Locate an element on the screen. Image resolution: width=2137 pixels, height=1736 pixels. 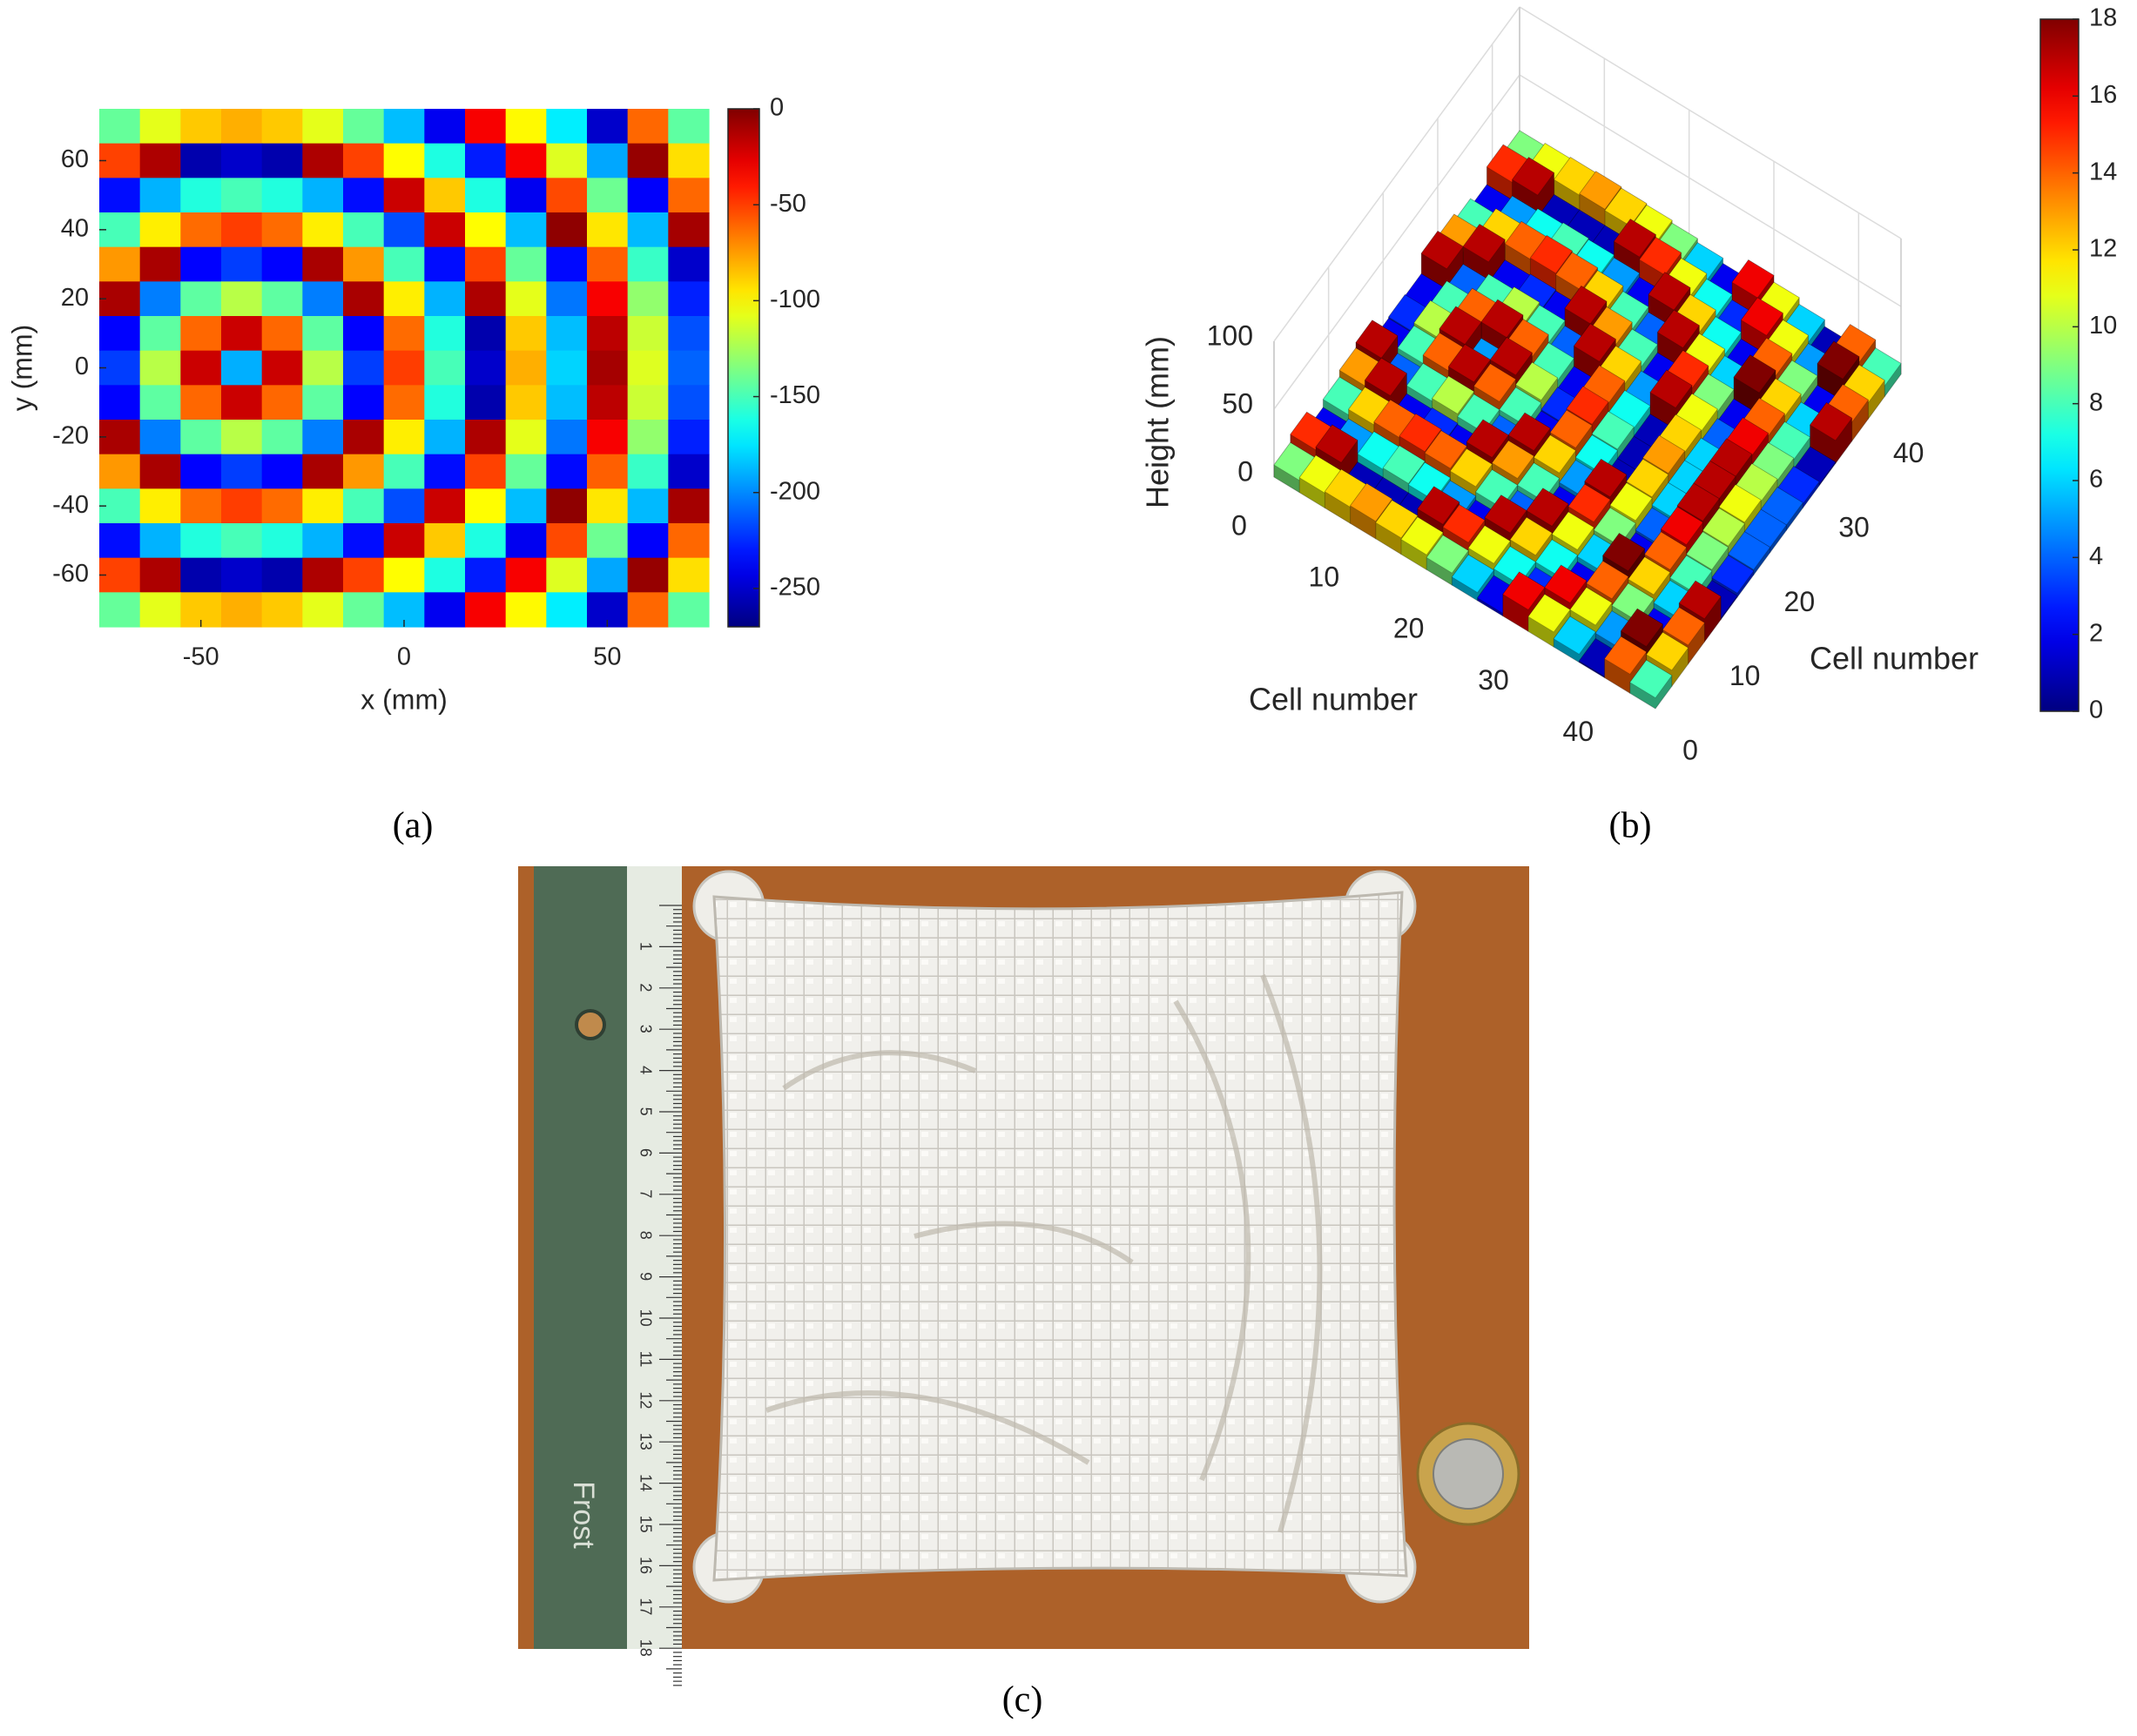
lens-rings is located at coordinates (1044, 1253).